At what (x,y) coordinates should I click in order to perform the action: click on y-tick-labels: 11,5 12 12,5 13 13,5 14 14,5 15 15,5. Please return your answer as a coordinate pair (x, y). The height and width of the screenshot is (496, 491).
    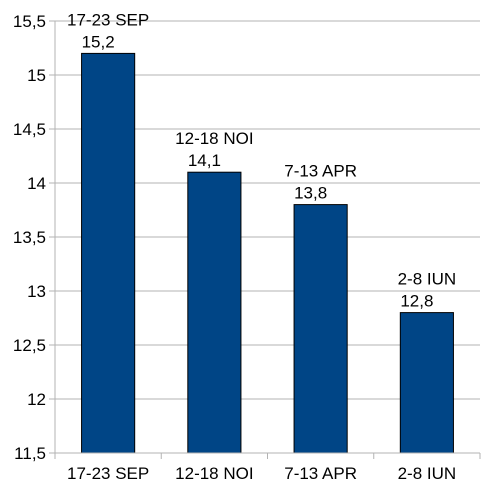
    Looking at the image, I should click on (29, 237).